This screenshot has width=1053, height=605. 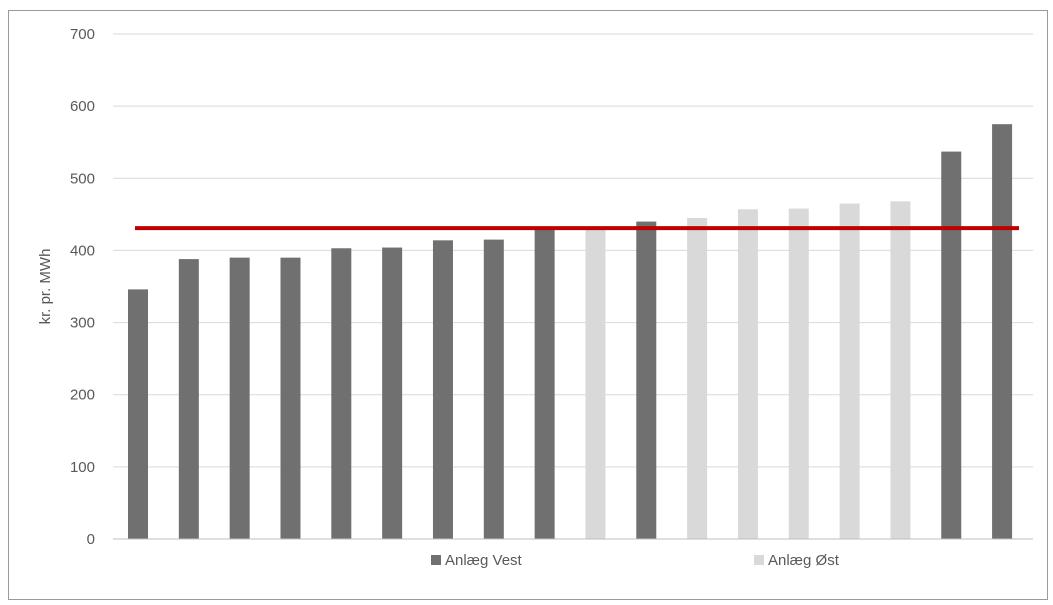 What do you see at coordinates (82, 250) in the screenshot?
I see `y-tick-label: 400` at bounding box center [82, 250].